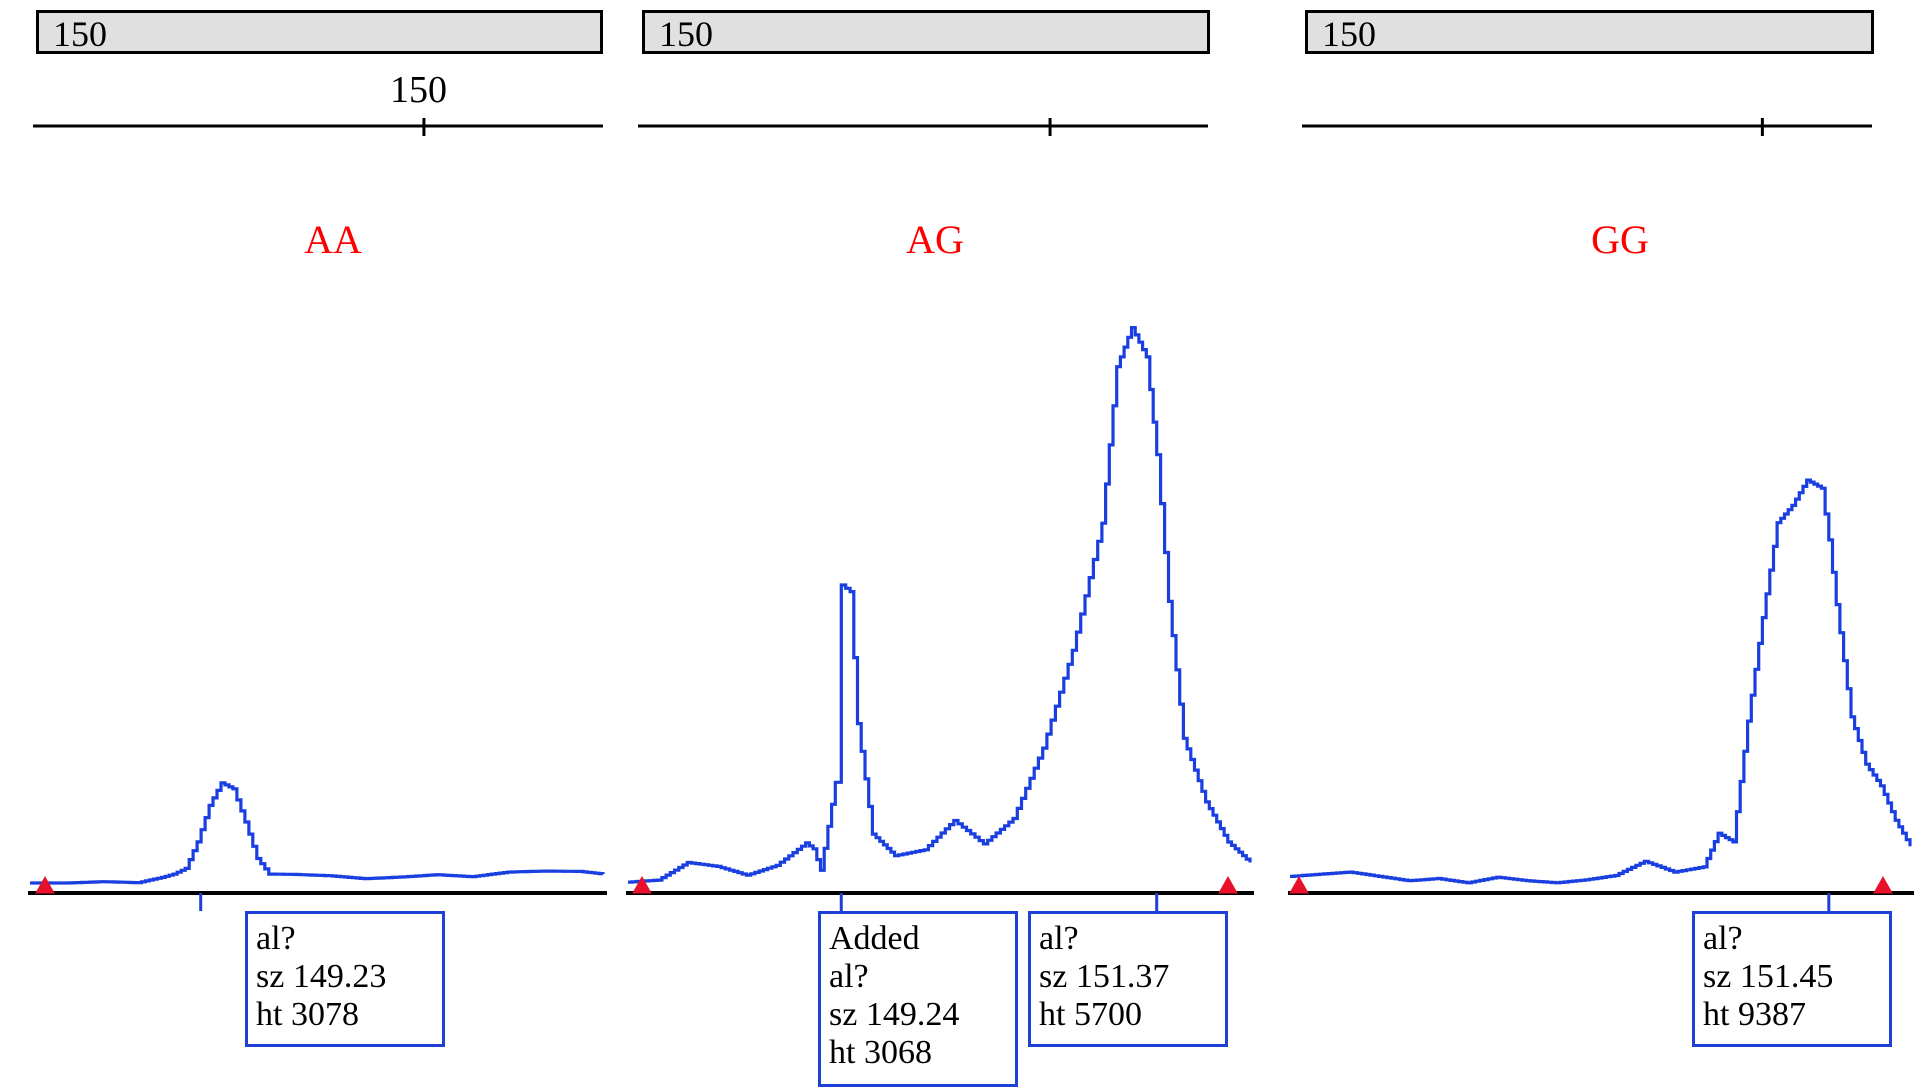 The height and width of the screenshot is (1087, 1920). I want to click on peak-callout: al? sz 151.37 ht 5700, so click(1128, 979).